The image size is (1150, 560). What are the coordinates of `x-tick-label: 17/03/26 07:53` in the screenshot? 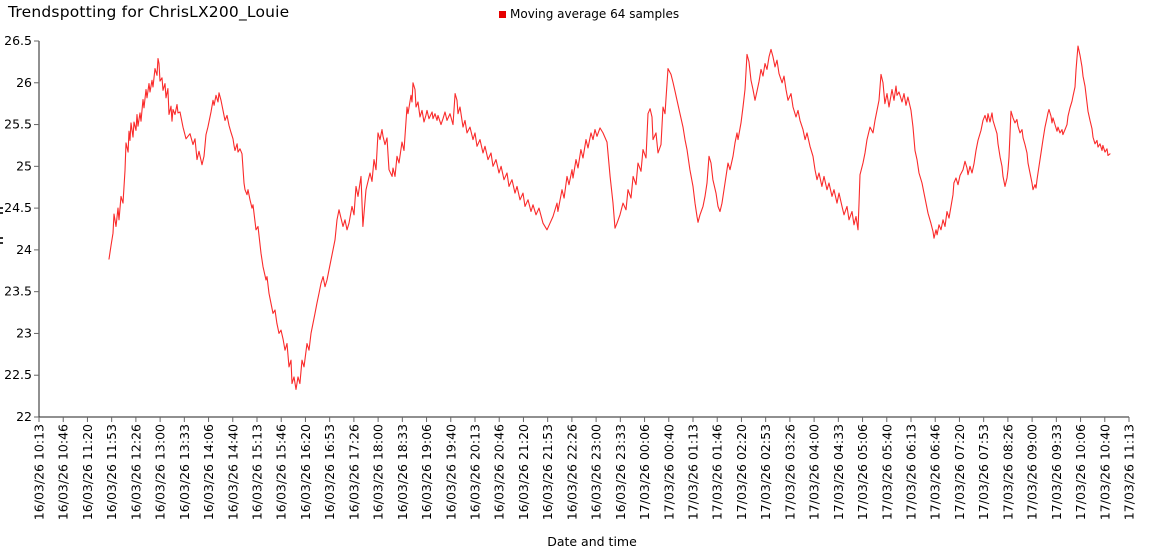 It's located at (983, 472).